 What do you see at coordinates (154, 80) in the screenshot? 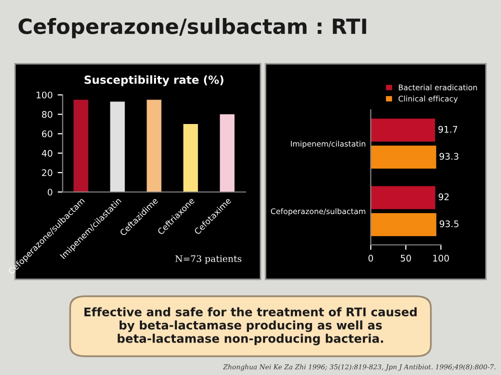
I see `chart-title: Susceptibility rate (%)` at bounding box center [154, 80].